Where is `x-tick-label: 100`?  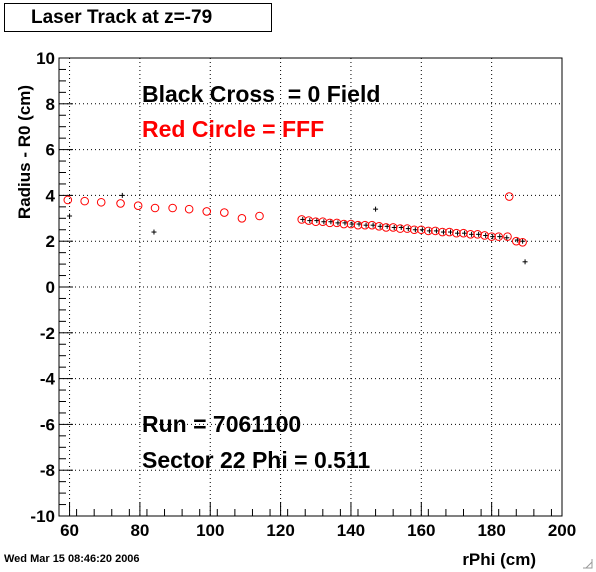 x-tick-label: 100 is located at coordinates (210, 530).